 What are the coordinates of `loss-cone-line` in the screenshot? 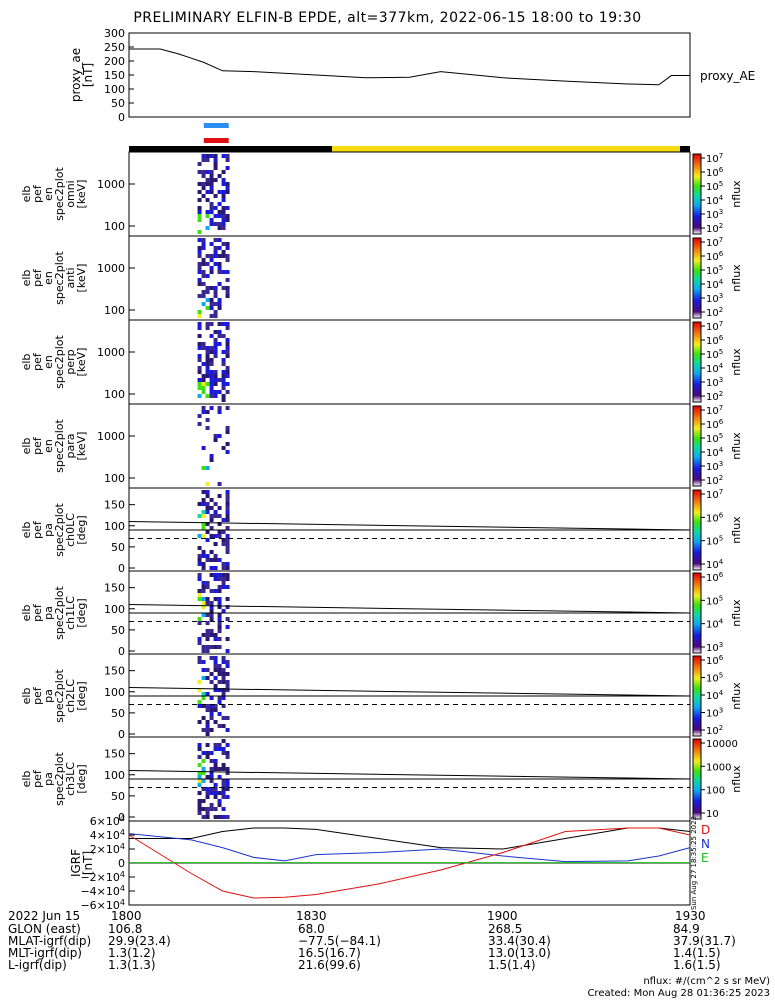 It's located at (409, 526).